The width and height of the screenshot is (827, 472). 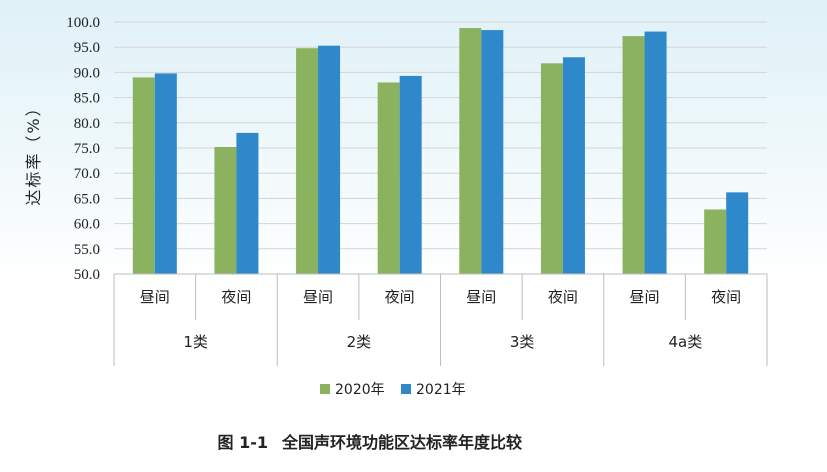 I want to click on group-label: 2类, so click(x=359, y=342).